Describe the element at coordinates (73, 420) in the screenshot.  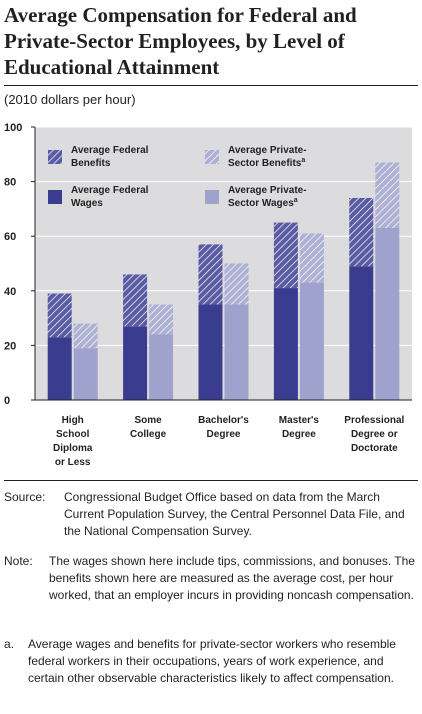
I see `x-category-label: High` at that location.